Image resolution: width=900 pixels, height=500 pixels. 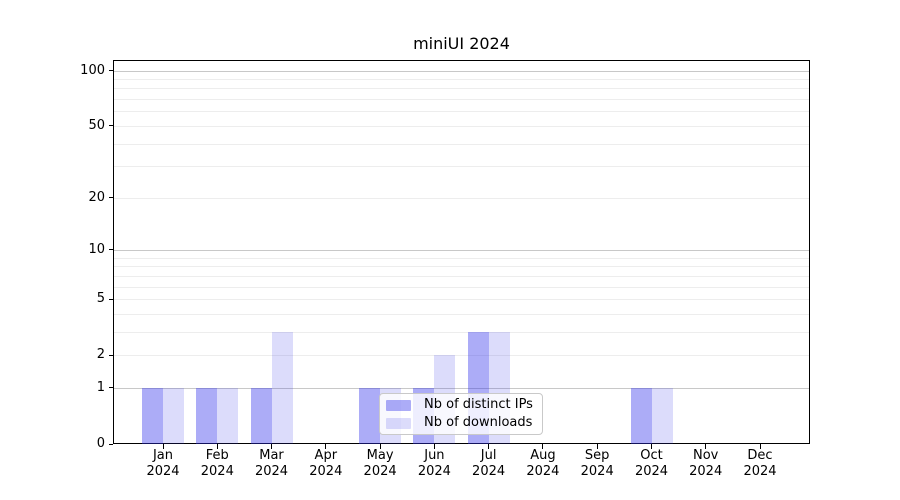 What do you see at coordinates (760, 463) in the screenshot?
I see `x-tick-label: Dec 2024` at bounding box center [760, 463].